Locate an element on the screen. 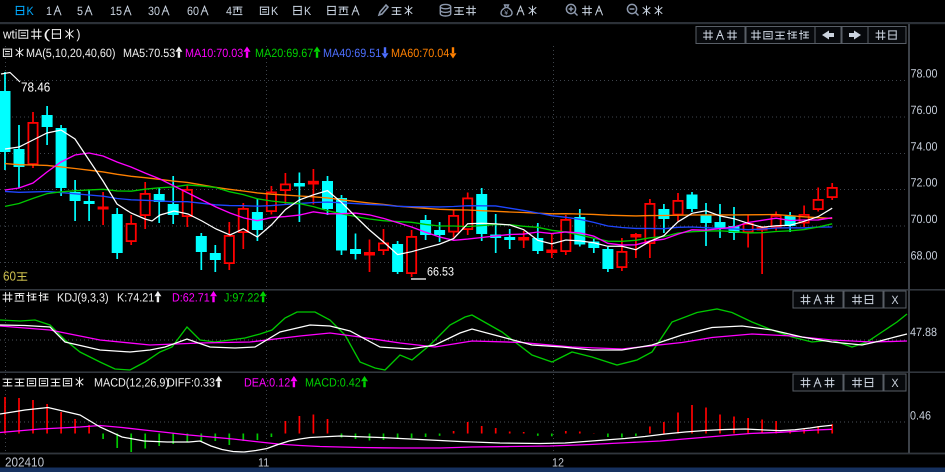 The width and height of the screenshot is (945, 472). svg-text: 5 is located at coordinates (80, 11).